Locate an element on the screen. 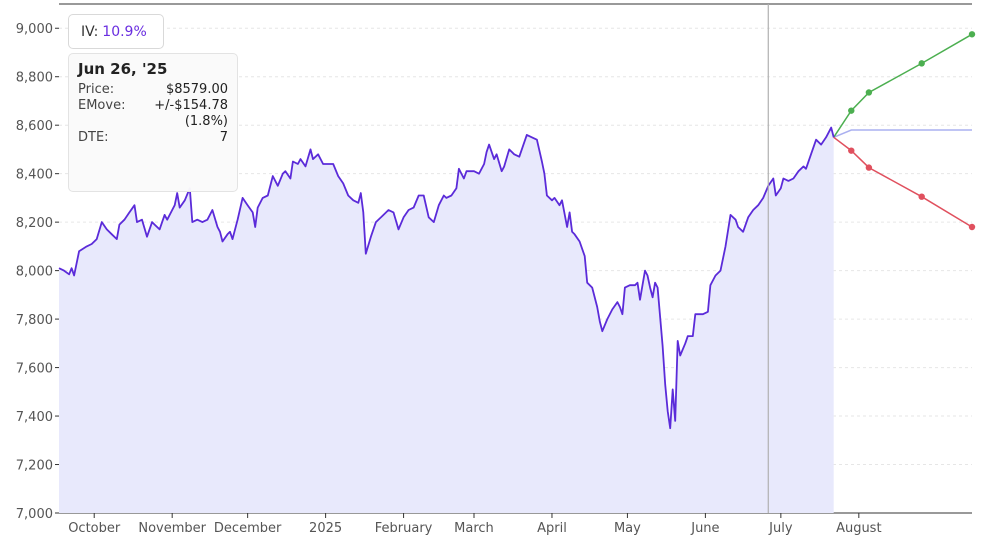 This screenshot has width=988, height=547. y-tick-label: 7,000 is located at coordinates (34, 514).